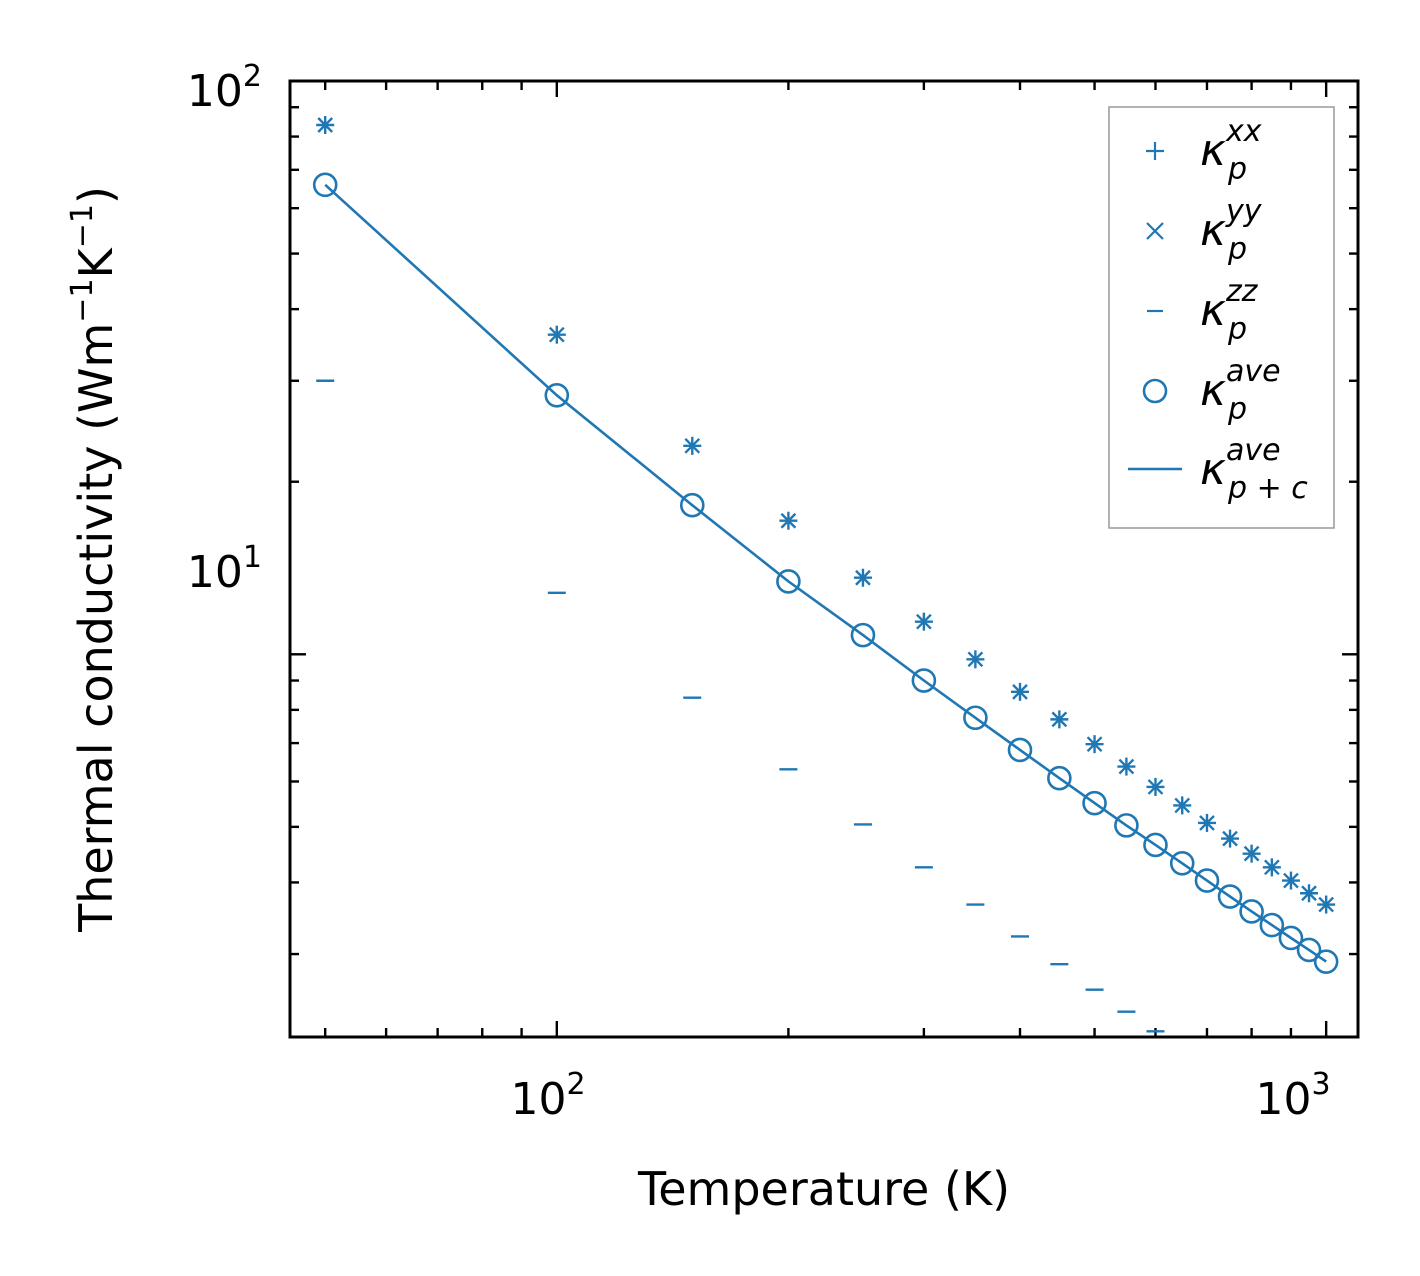 This screenshot has width=1420, height=1276. What do you see at coordinates (1231, 230) in the screenshot?
I see `legend-label-kyy: κyy p` at bounding box center [1231, 230].